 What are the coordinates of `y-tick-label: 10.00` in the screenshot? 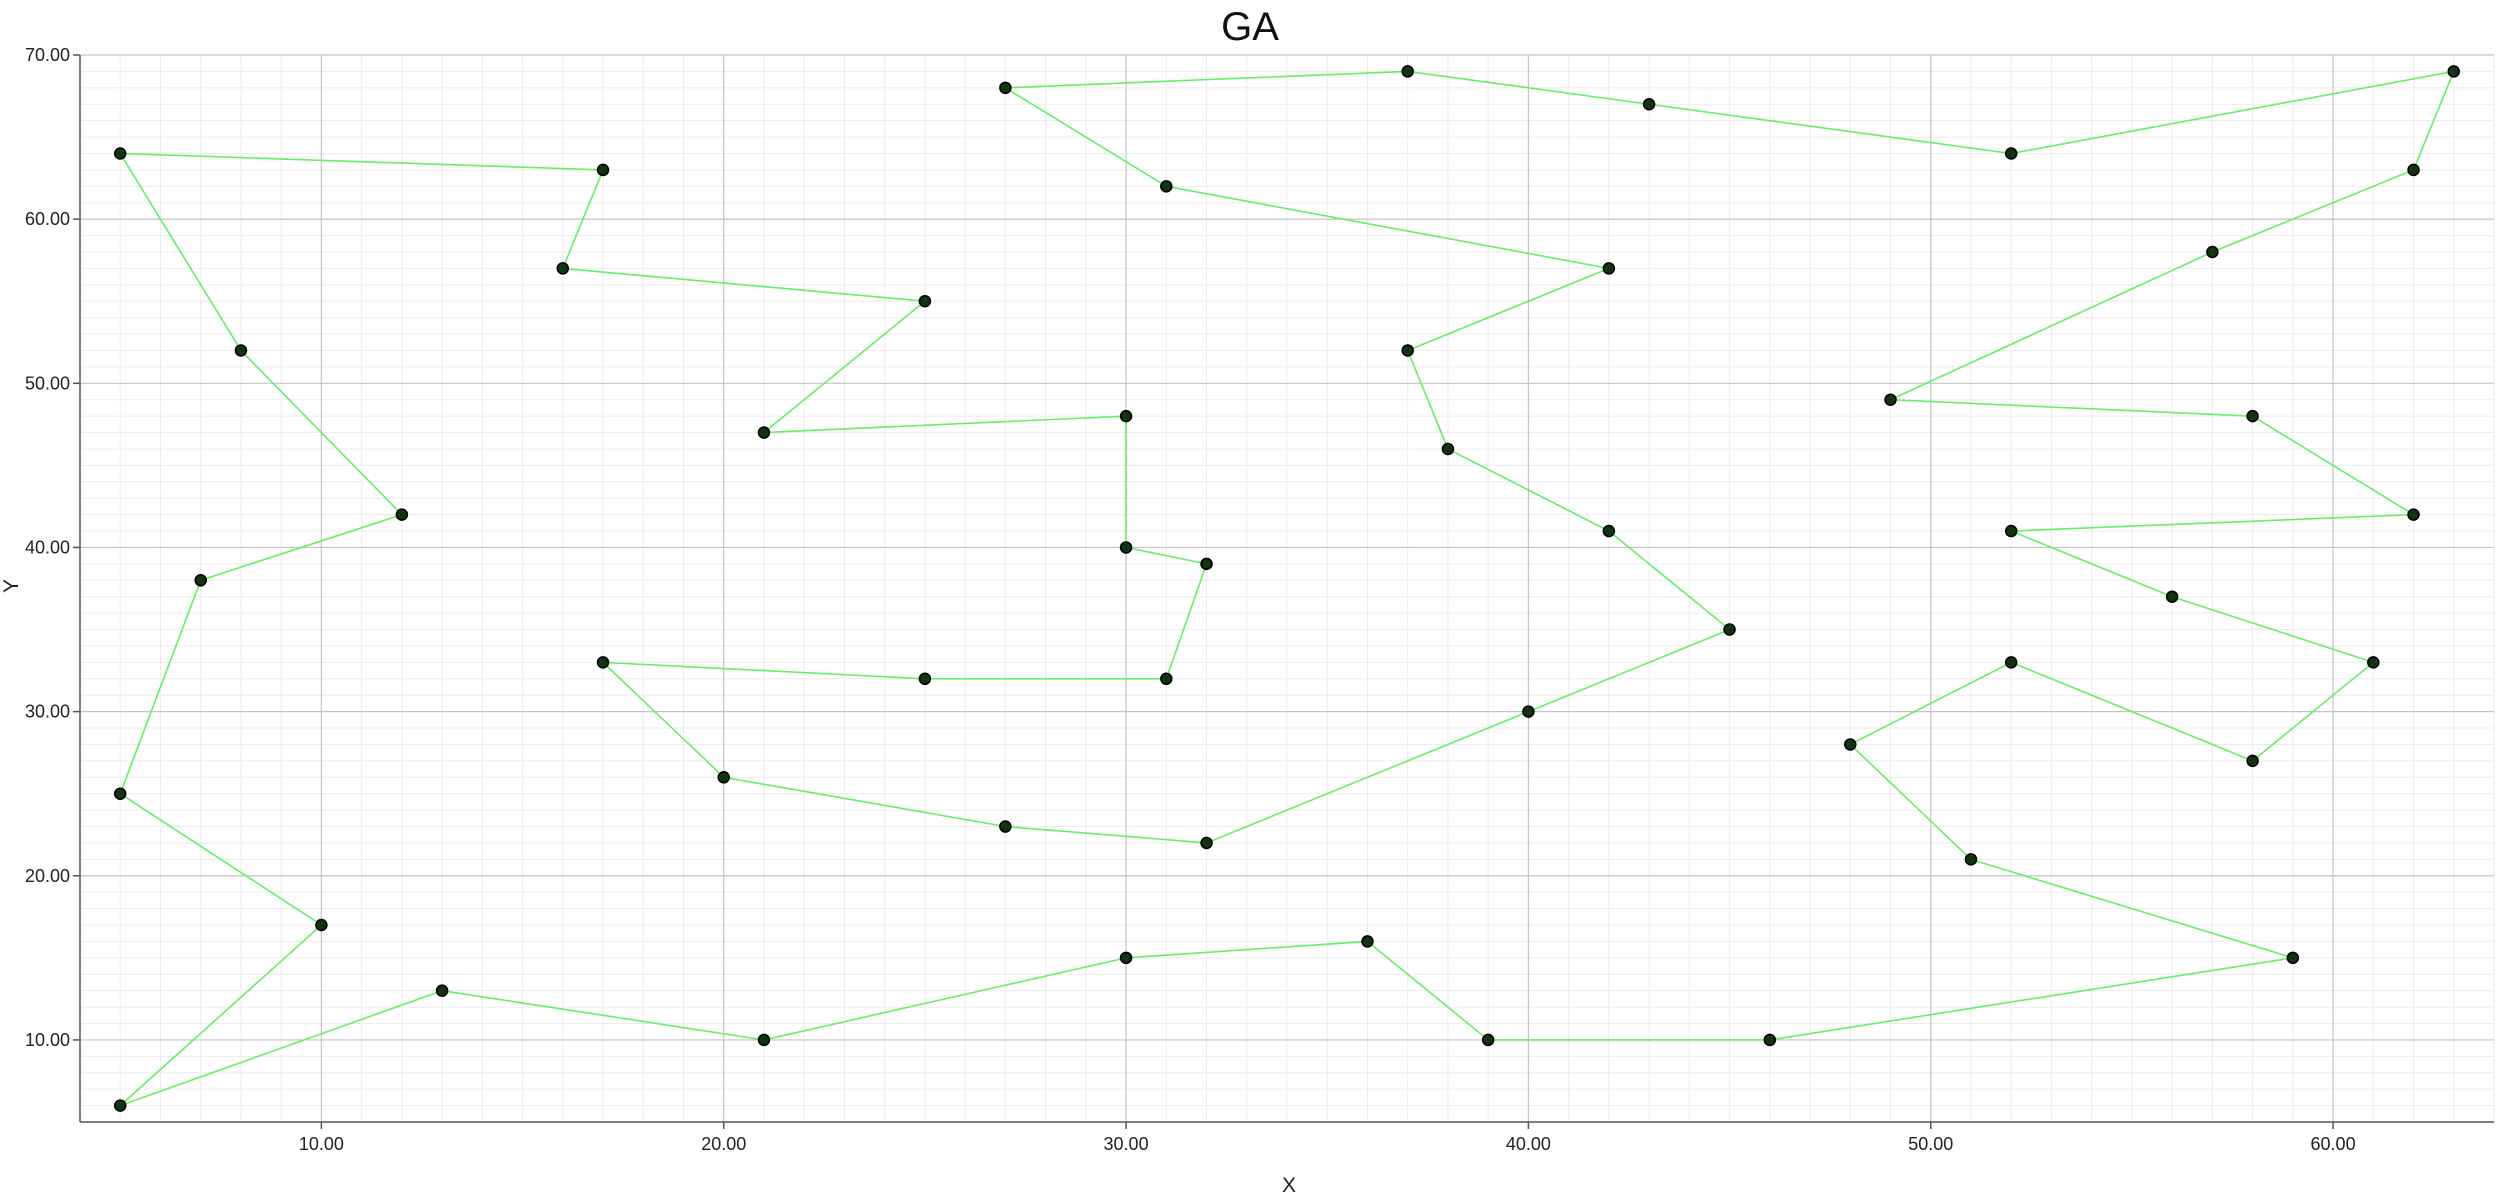 It's located at (47, 1040).